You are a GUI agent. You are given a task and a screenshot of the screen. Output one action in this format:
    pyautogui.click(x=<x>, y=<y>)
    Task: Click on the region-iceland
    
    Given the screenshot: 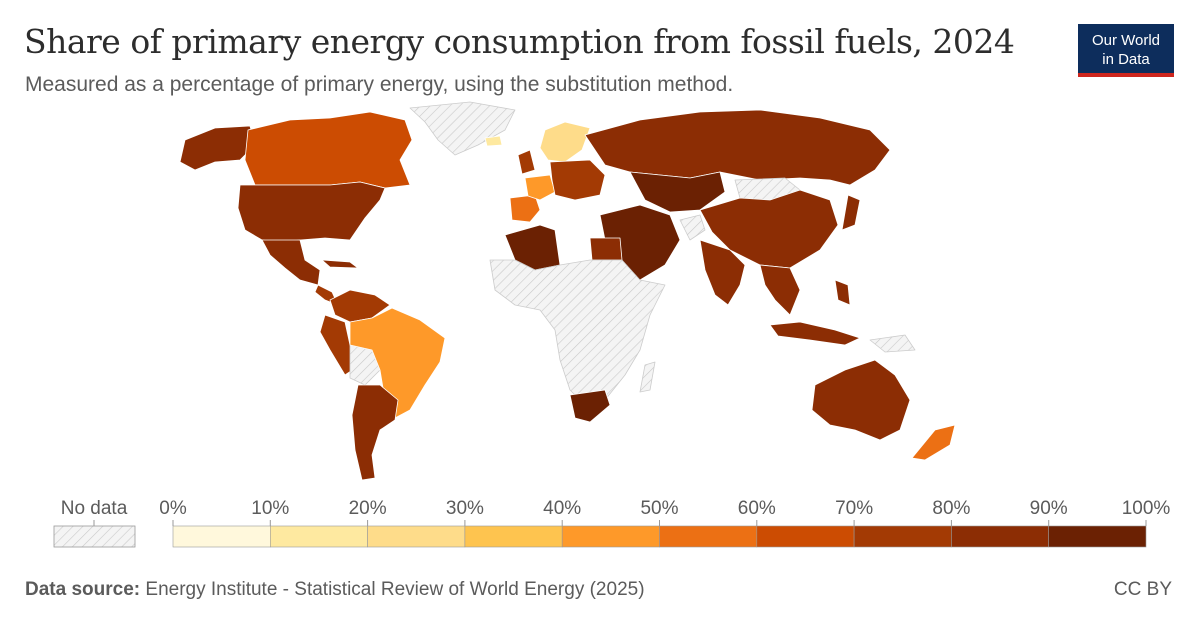 What is the action you would take?
    pyautogui.click(x=493, y=141)
    